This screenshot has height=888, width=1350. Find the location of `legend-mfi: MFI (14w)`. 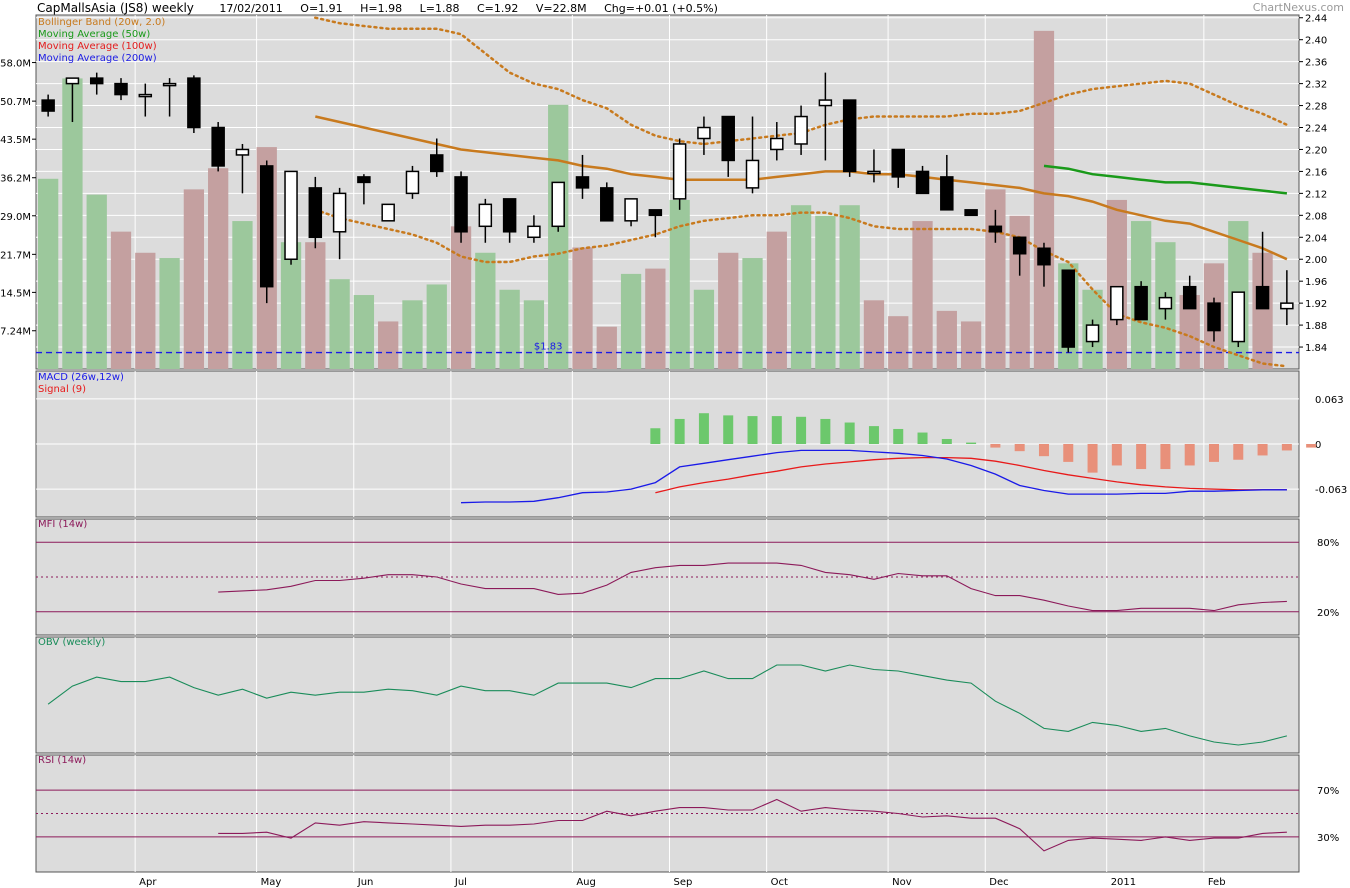

legend-mfi: MFI (14w) is located at coordinates (63, 524).